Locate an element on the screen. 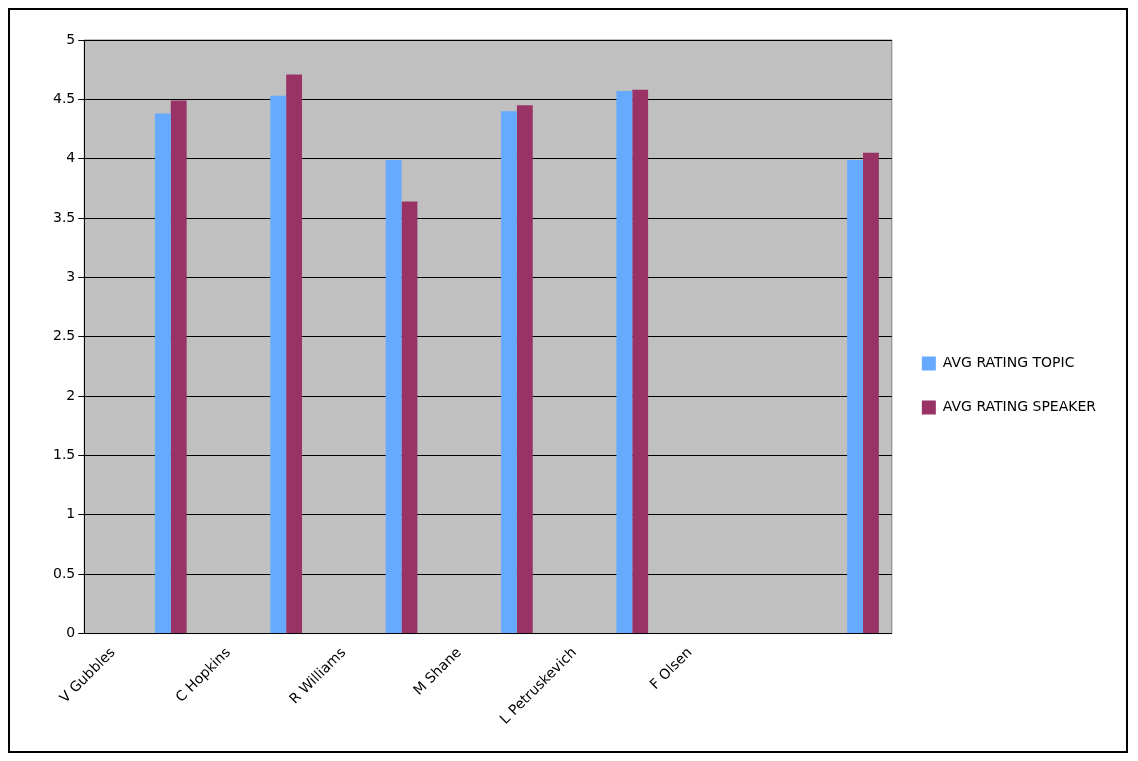 The height and width of the screenshot is (761, 1138). y-tick-label: 1 is located at coordinates (71, 513).